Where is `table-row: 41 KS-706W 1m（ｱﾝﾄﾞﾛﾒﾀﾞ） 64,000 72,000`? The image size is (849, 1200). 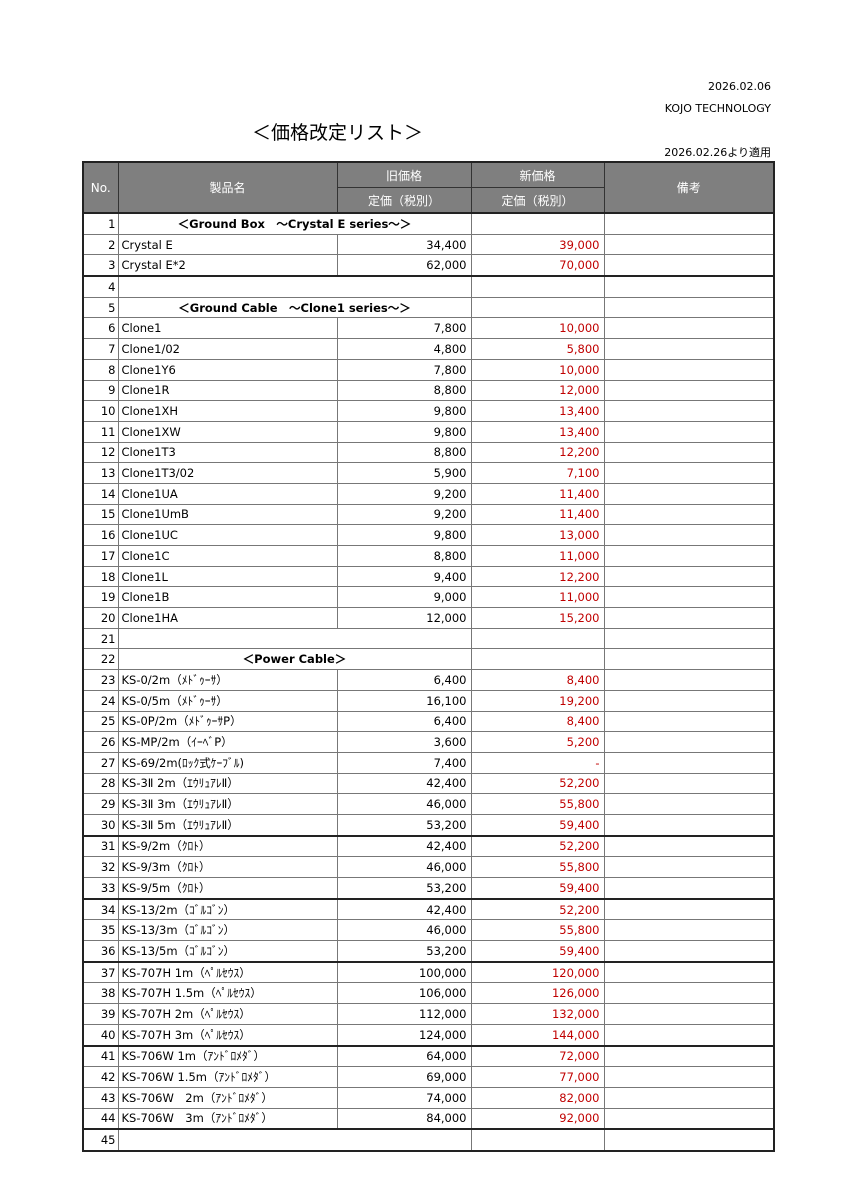 table-row: 41 KS-706W 1m（ｱﾝﾄﾞﾛﾒﾀﾞ） 64,000 72,000 is located at coordinates (428, 1056).